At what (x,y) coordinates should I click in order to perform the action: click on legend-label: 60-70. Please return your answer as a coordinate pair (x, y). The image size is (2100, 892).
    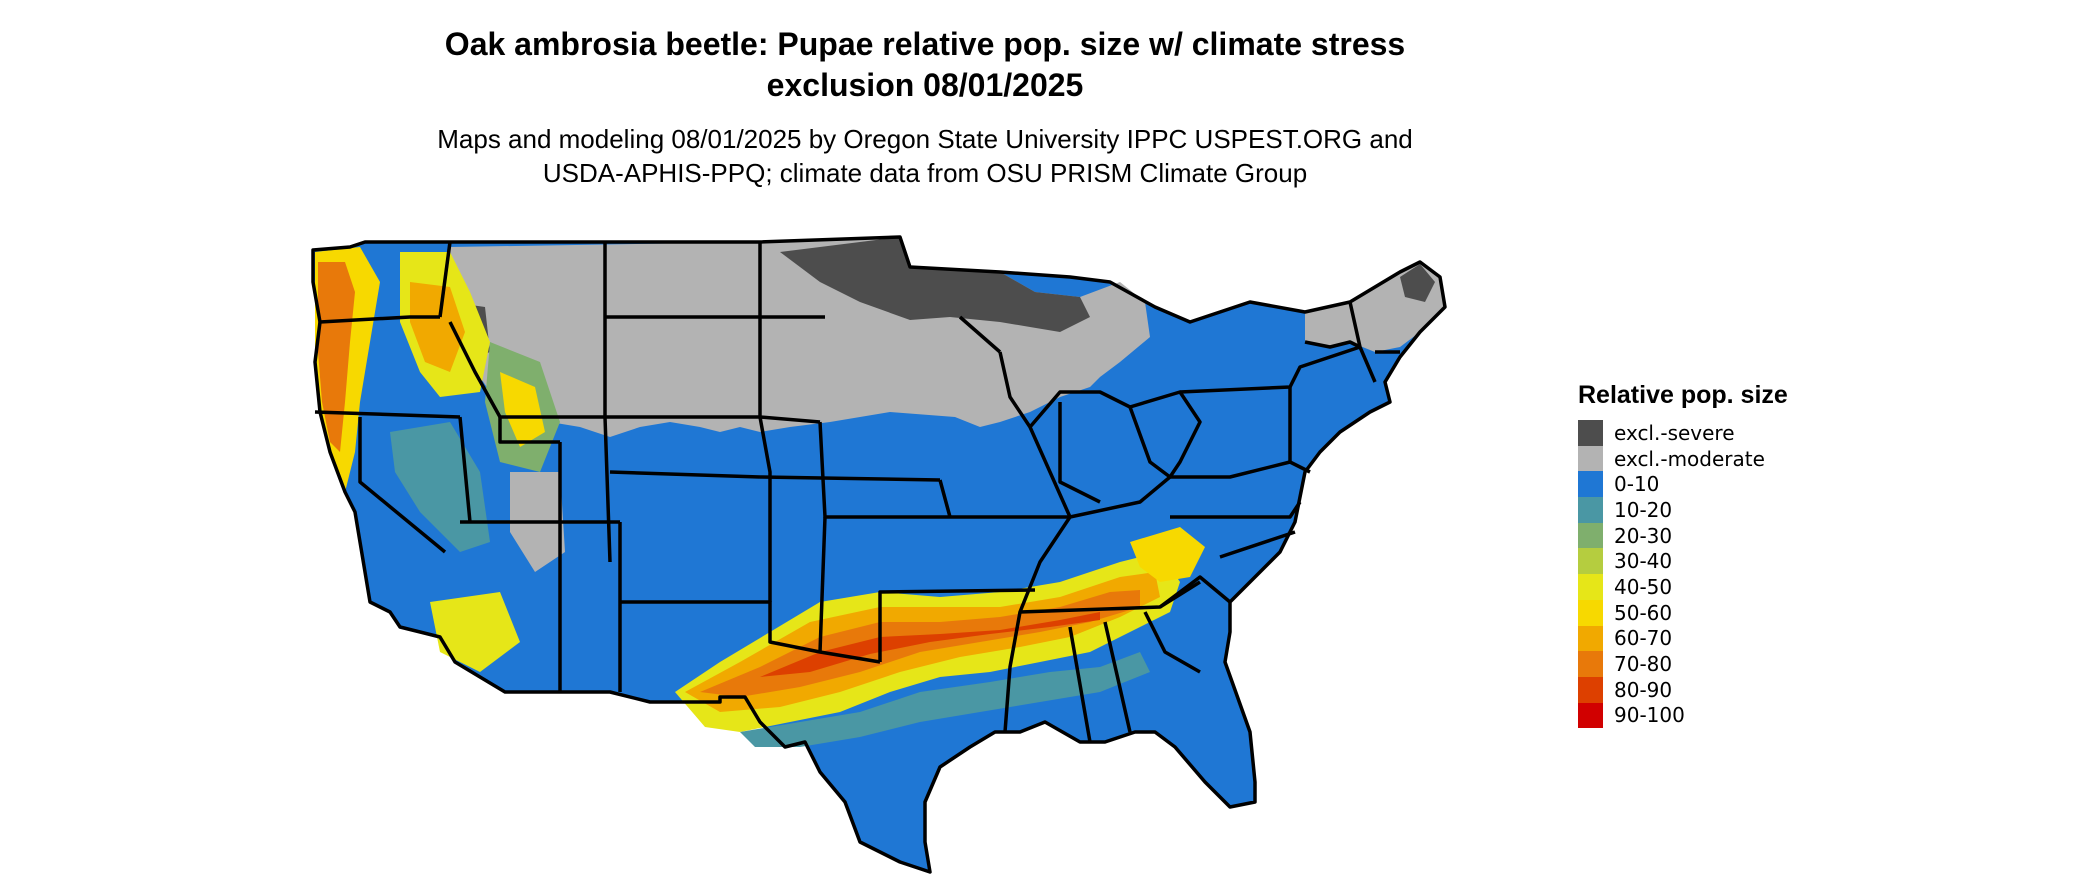
    Looking at the image, I should click on (1643, 638).